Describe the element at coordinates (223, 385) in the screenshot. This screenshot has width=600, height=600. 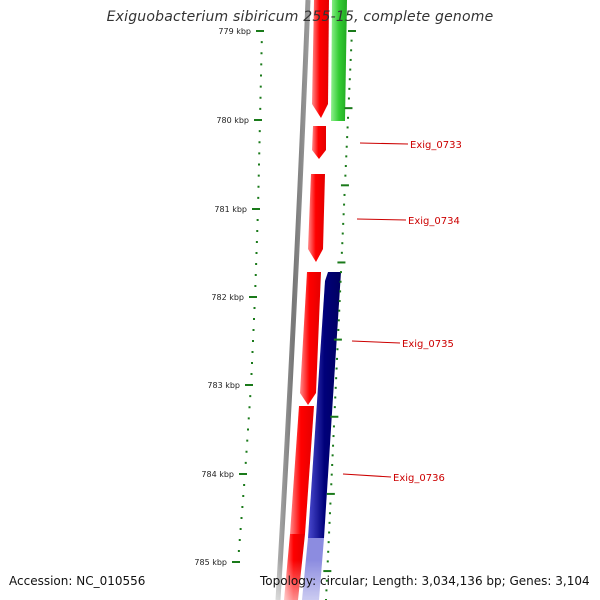
I see `tick-label: 783 kbp` at that location.